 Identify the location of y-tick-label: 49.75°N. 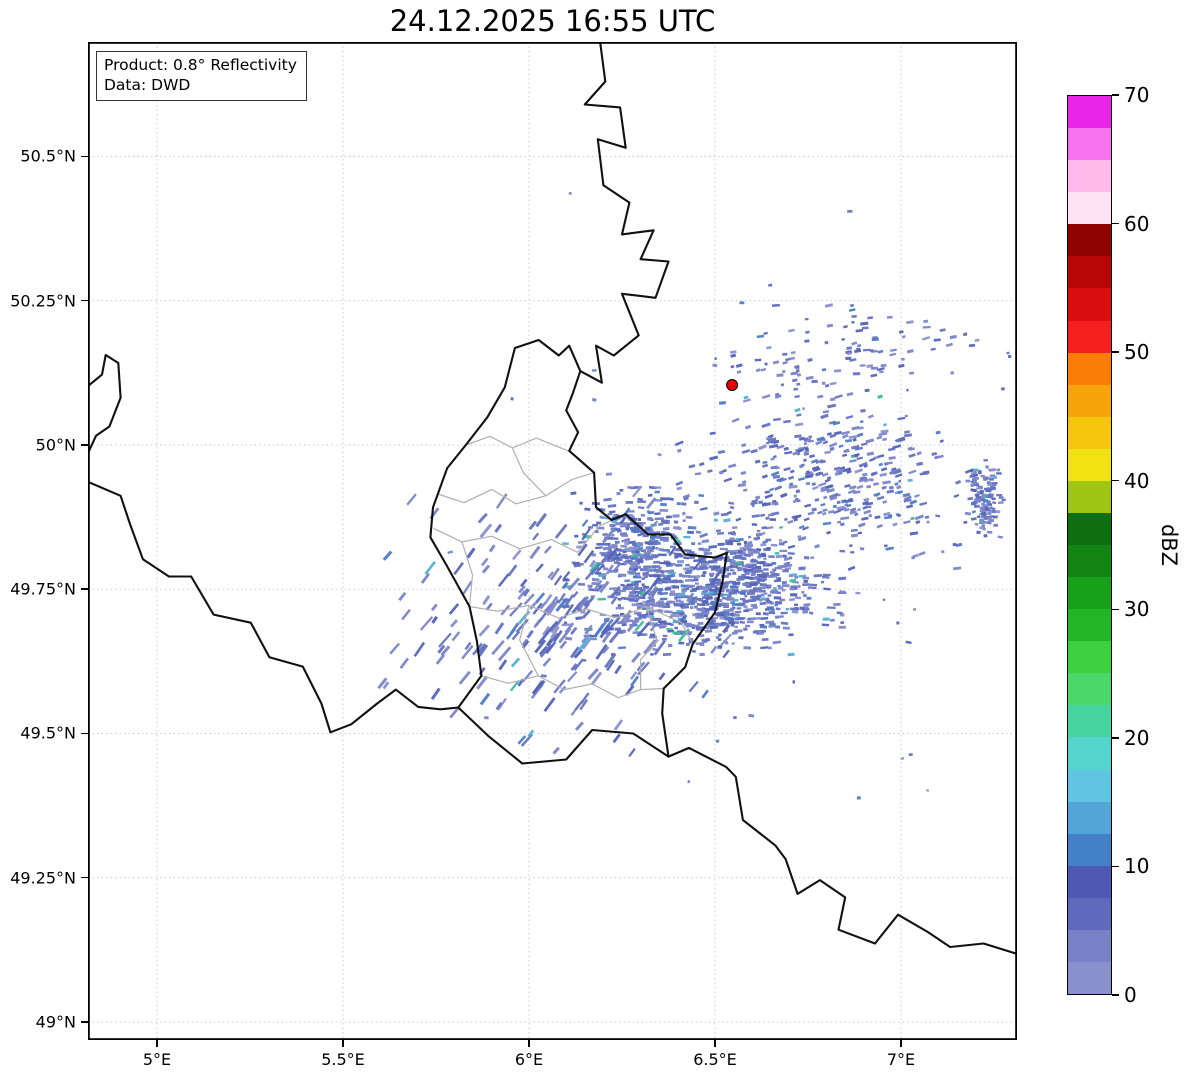
(43, 589).